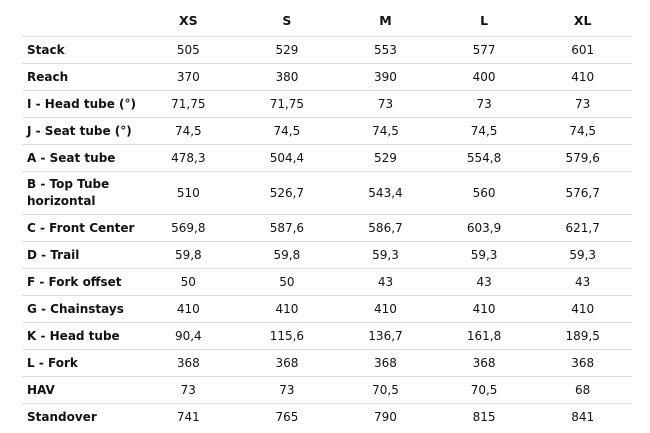 The image size is (650, 433). I want to click on table-row: Reach 370 380 390 400 410, so click(327, 77).